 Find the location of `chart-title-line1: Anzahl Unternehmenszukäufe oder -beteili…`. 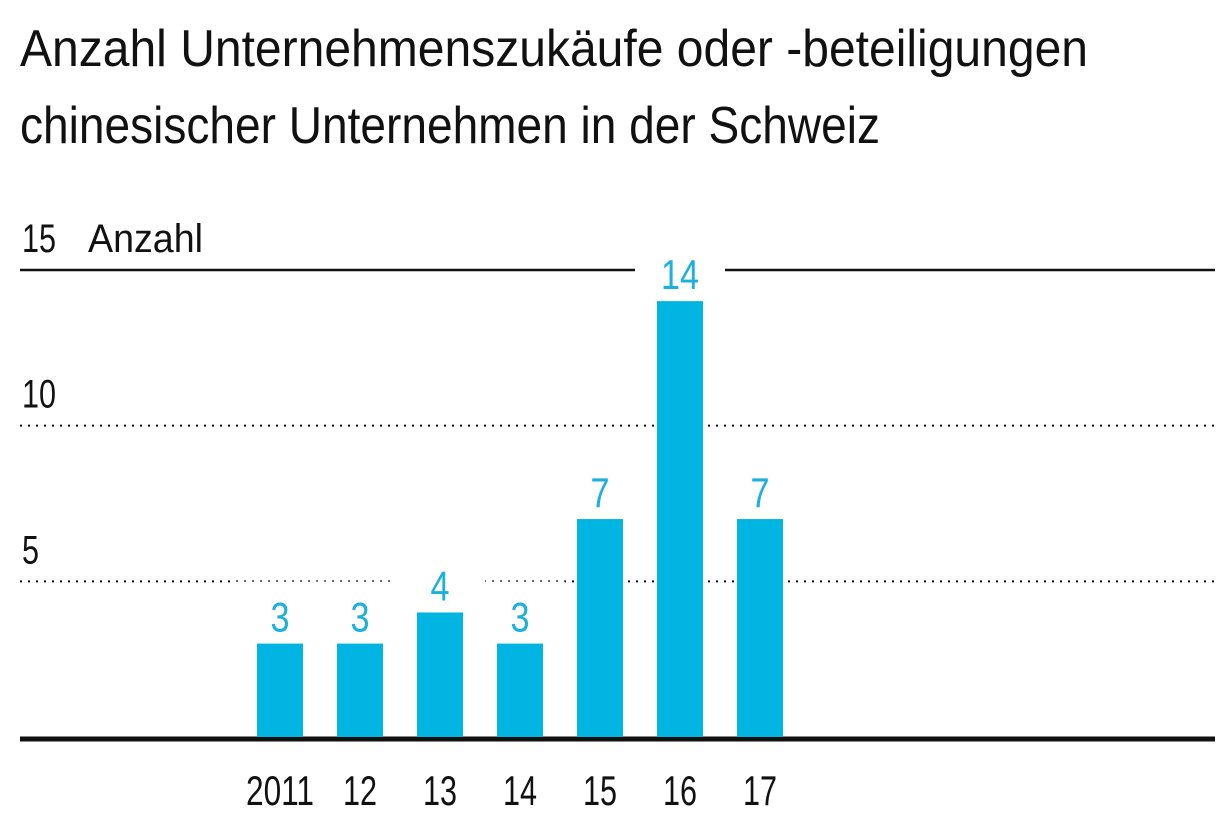

chart-title-line1: Anzahl Unternehmenszukäufe oder -beteili… is located at coordinates (554, 49).